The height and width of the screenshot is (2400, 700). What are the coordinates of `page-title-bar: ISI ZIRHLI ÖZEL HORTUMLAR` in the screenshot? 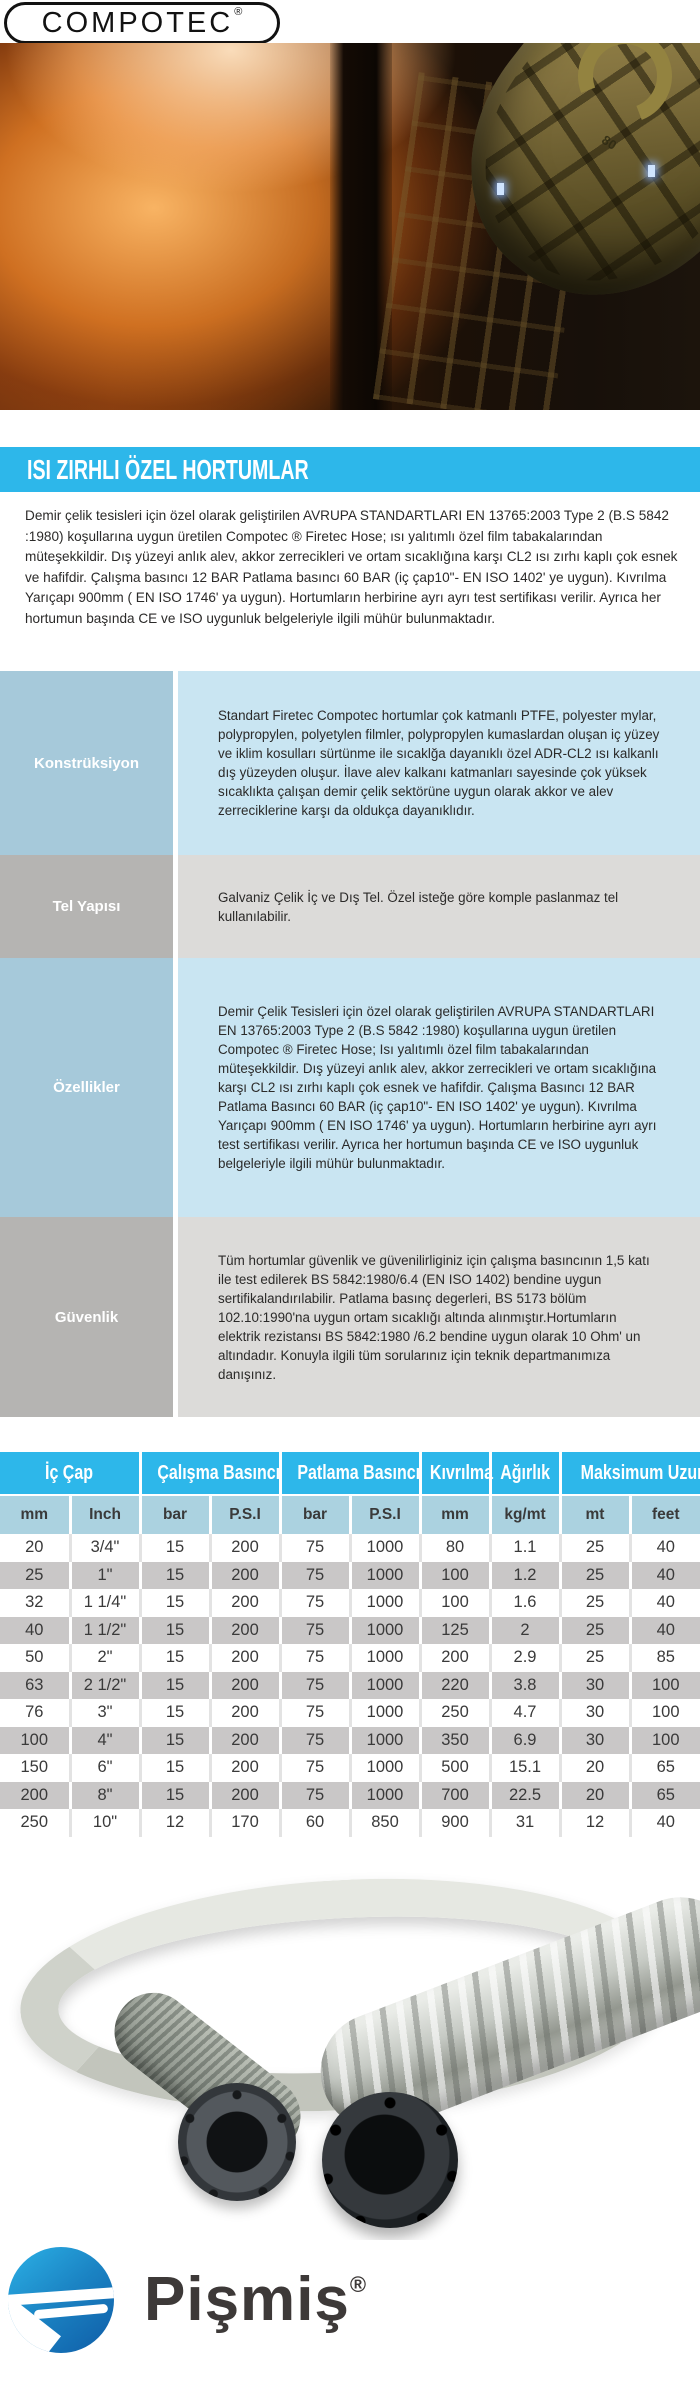 It's located at (350, 469).